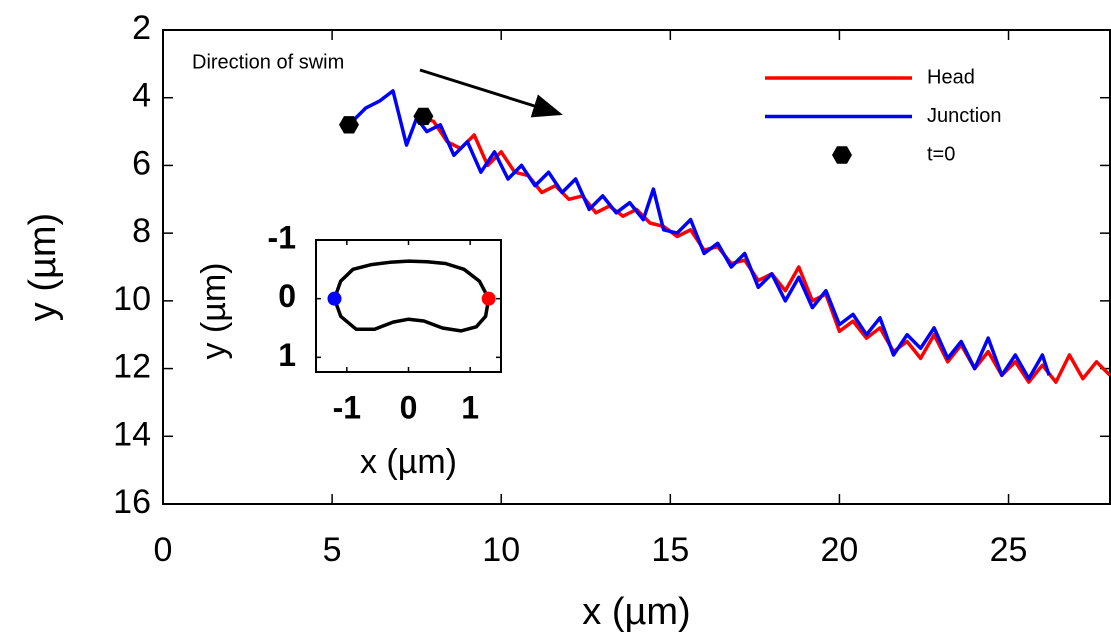  Describe the element at coordinates (941, 154) in the screenshot. I see `legend-label: t=0` at that location.